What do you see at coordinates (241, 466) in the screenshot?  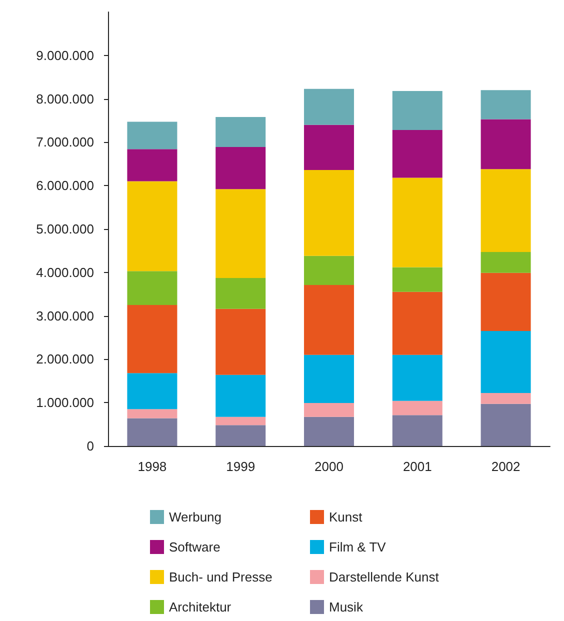 I see `x-tick-label: 1999` at bounding box center [241, 466].